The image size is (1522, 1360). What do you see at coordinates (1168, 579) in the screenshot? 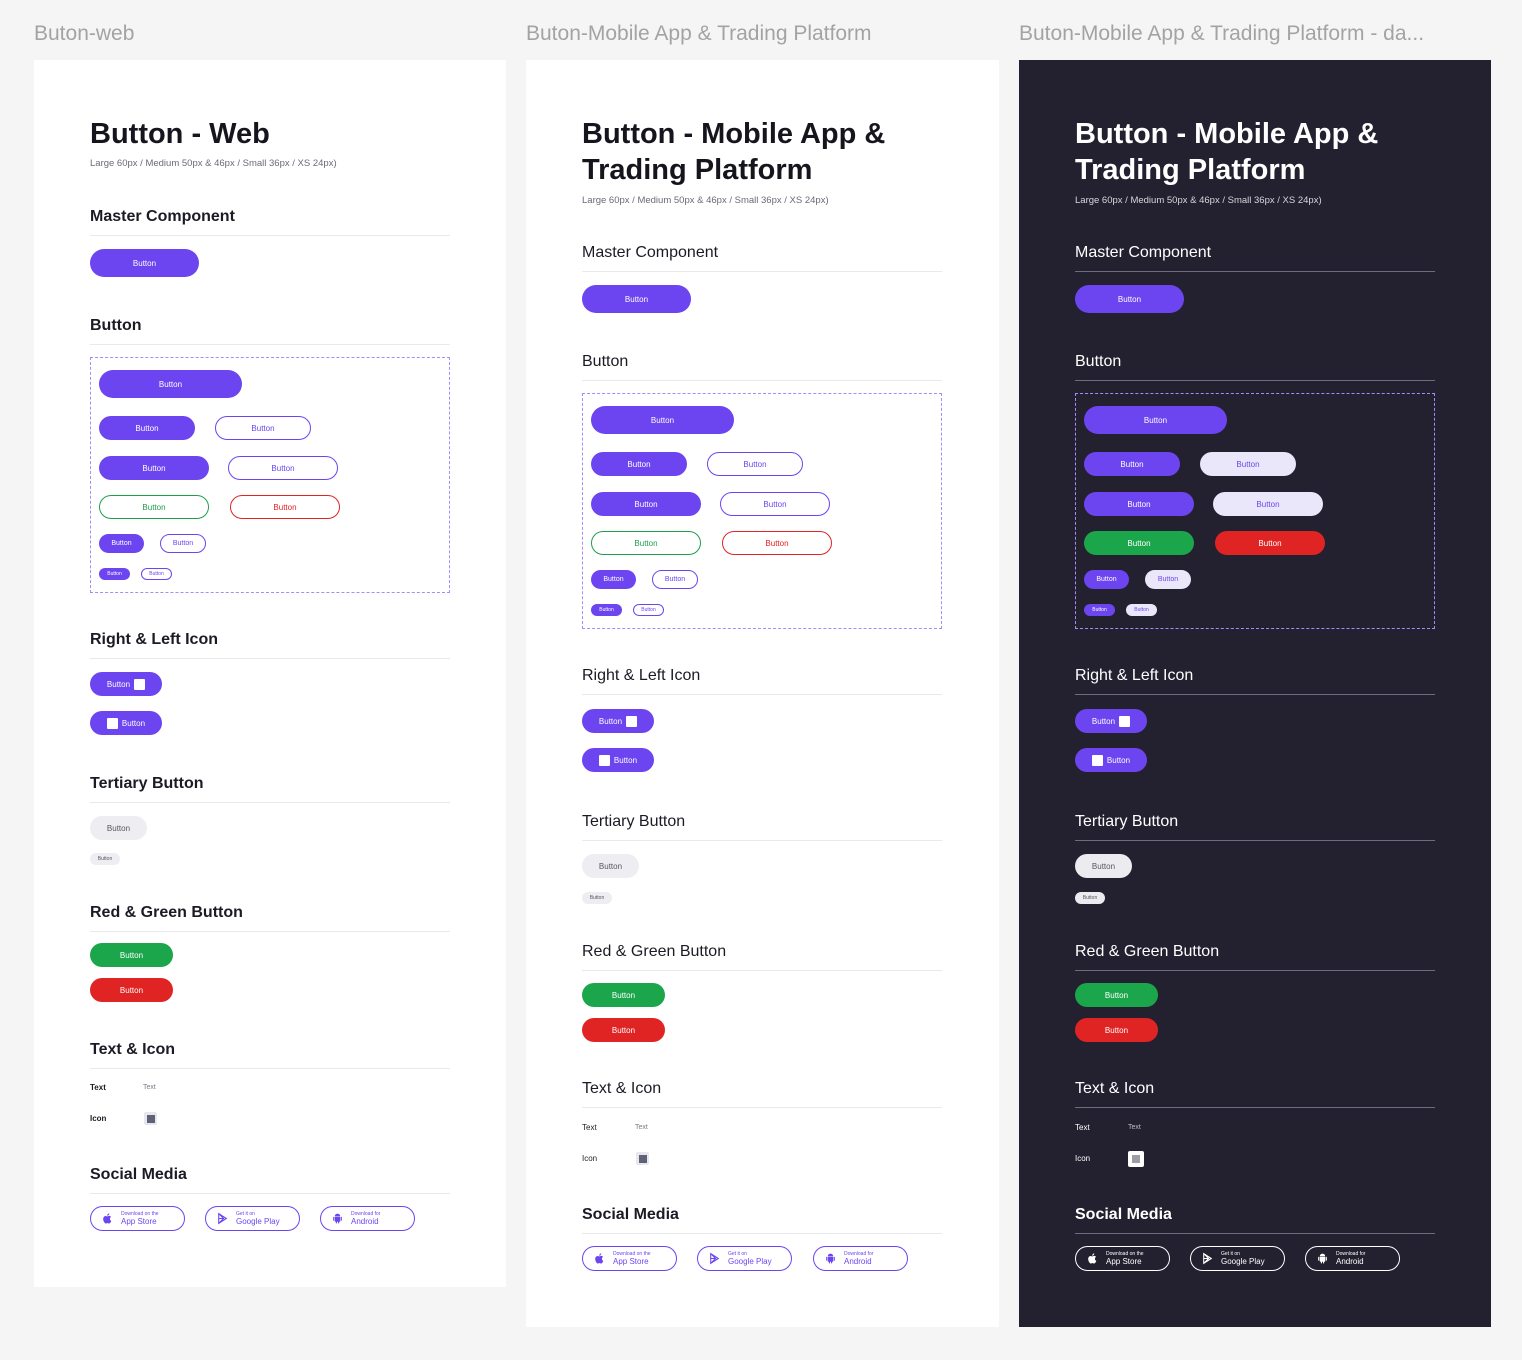
I see `small-light-button: Button` at bounding box center [1168, 579].